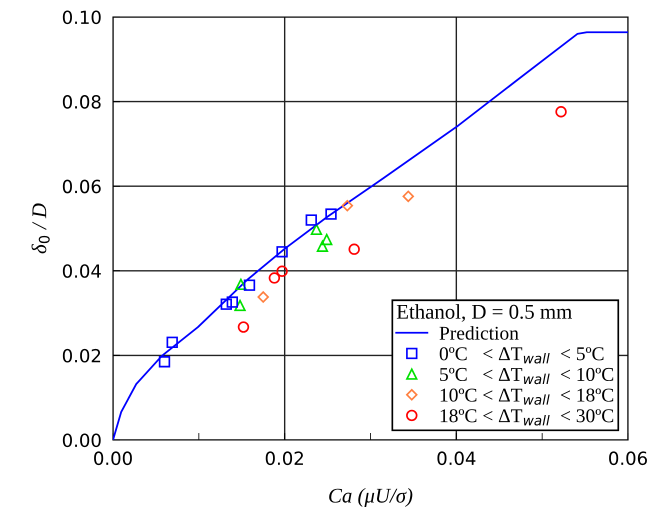 The width and height of the screenshot is (657, 523). I want to click on x-tick-label: 0.06, so click(628, 458).